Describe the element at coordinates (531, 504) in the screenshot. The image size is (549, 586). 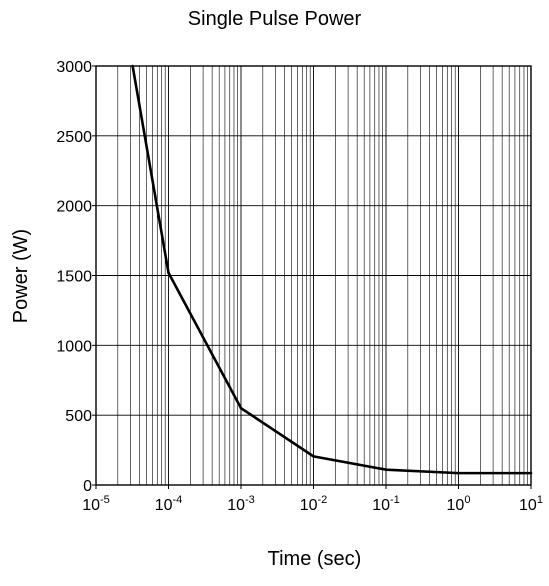
I see `x-tick-label: 10¹` at that location.